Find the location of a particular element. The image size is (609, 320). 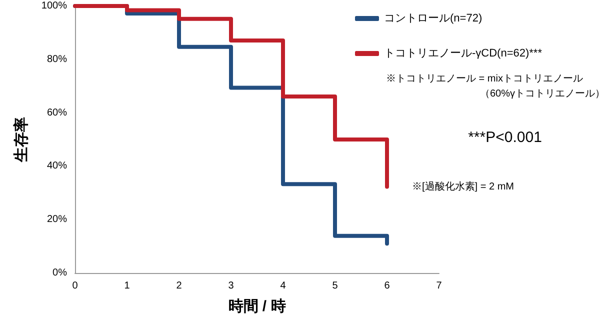

y-tick-label: 40% is located at coordinates (57, 166).